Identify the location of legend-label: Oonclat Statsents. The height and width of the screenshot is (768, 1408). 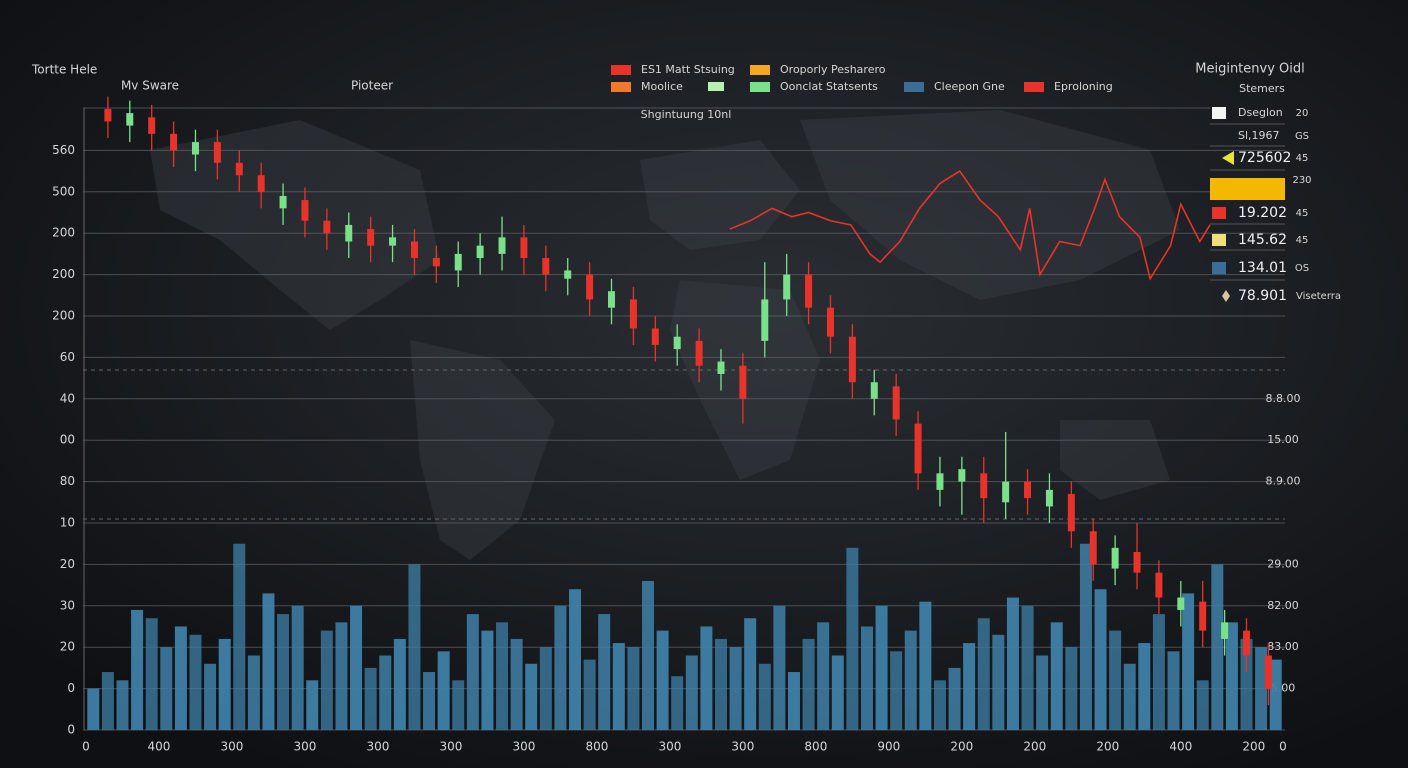
(829, 86).